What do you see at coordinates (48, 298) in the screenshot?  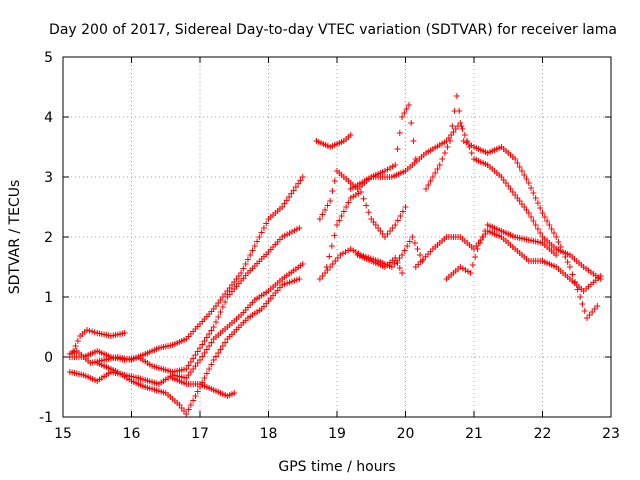 I see `y-tick-label: 1` at bounding box center [48, 298].